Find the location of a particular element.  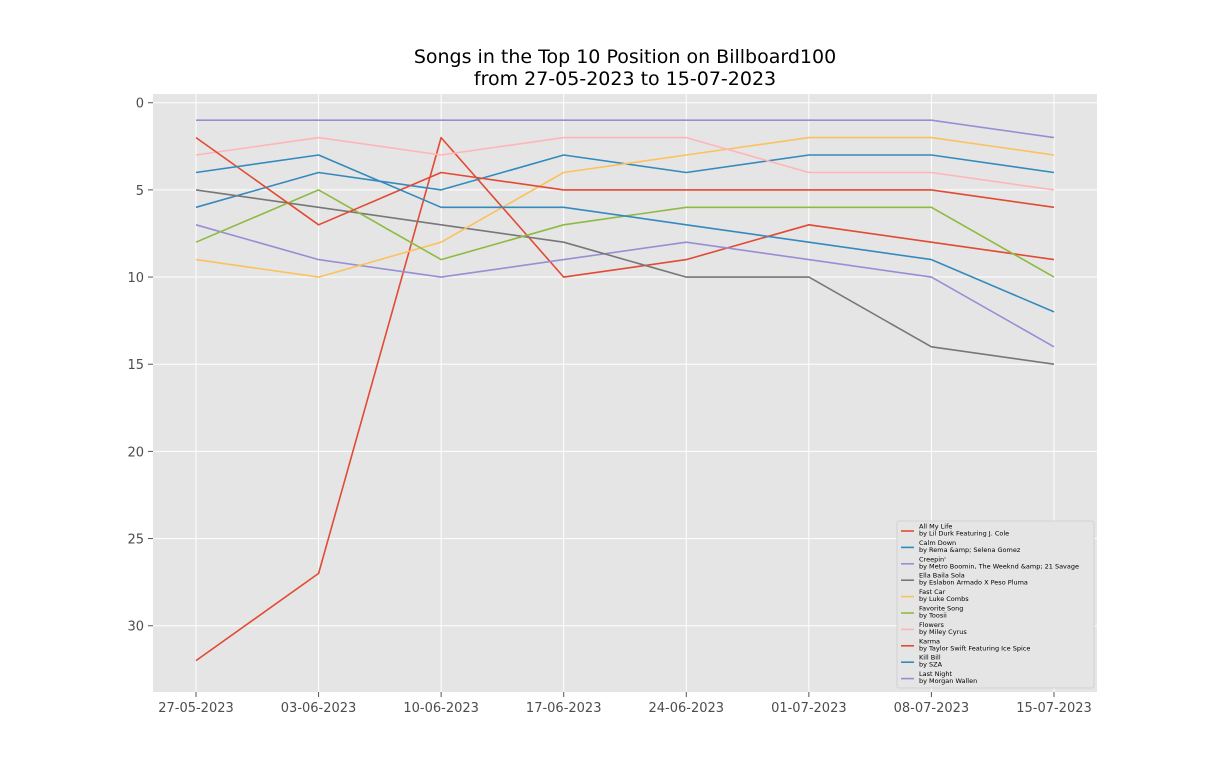

x-tick-label: 17-06-2023 is located at coordinates (564, 708).